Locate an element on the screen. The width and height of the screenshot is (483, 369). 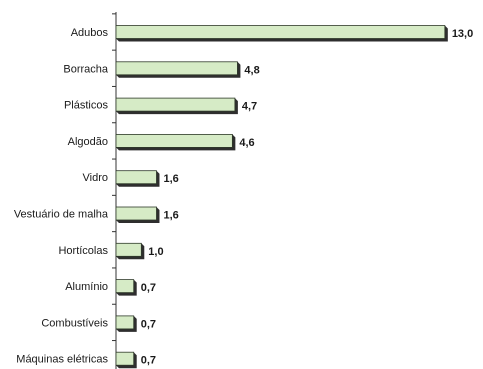
value-label-7: 0,7 is located at coordinates (148, 288).